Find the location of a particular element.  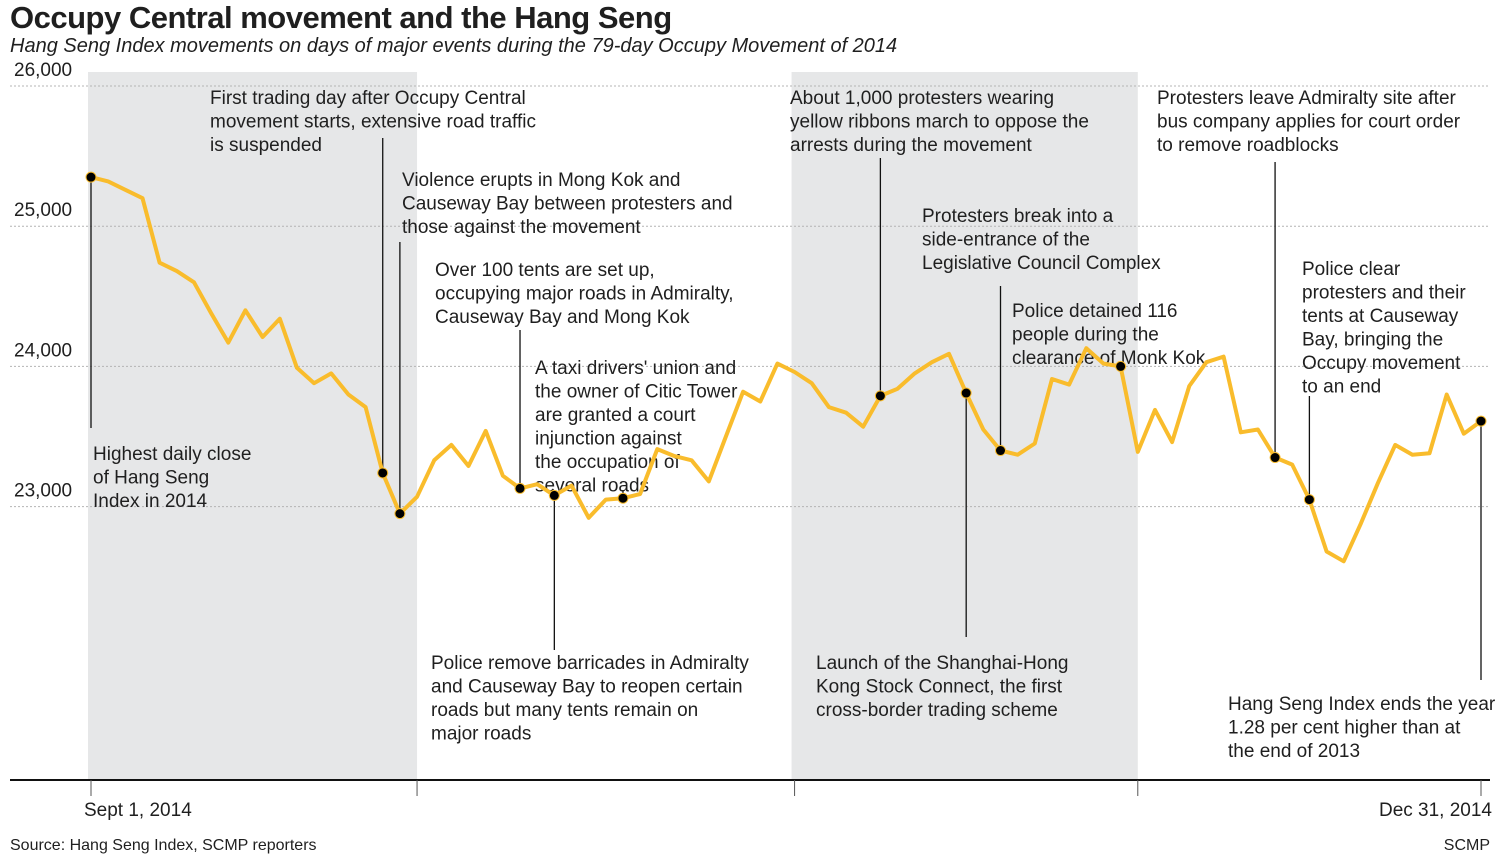

annotation-10-line-1: Police detained 116 is located at coordinates (1095, 311).